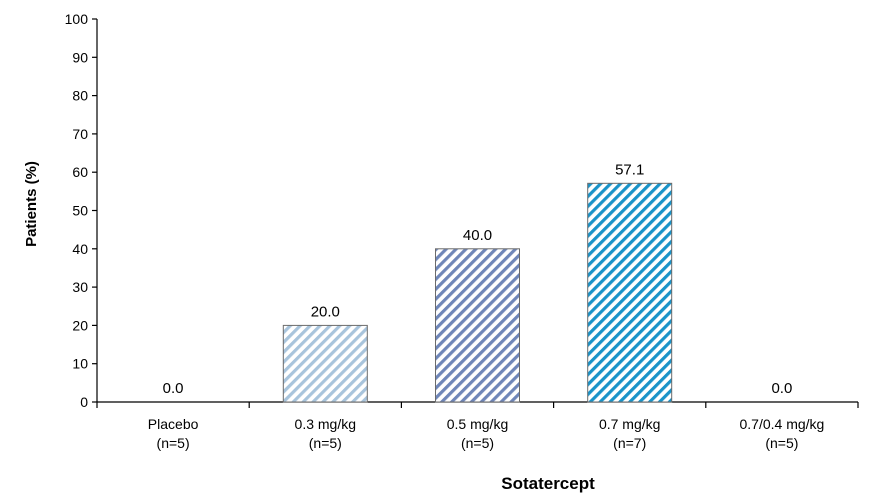 The image size is (870, 496). Describe the element at coordinates (629, 169) in the screenshot. I see `data-label: 57.1` at that location.